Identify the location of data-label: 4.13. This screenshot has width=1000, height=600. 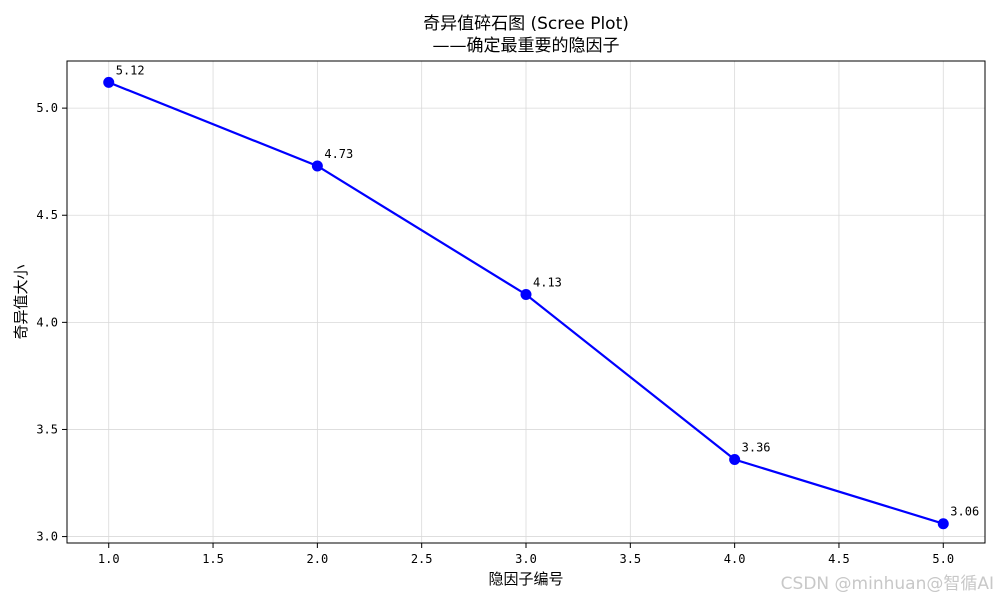
(547, 283).